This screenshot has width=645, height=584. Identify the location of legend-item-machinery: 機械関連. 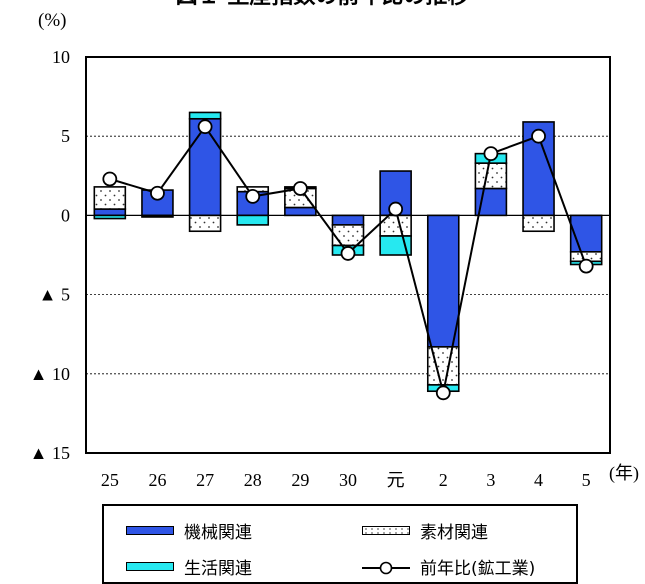
(189, 530).